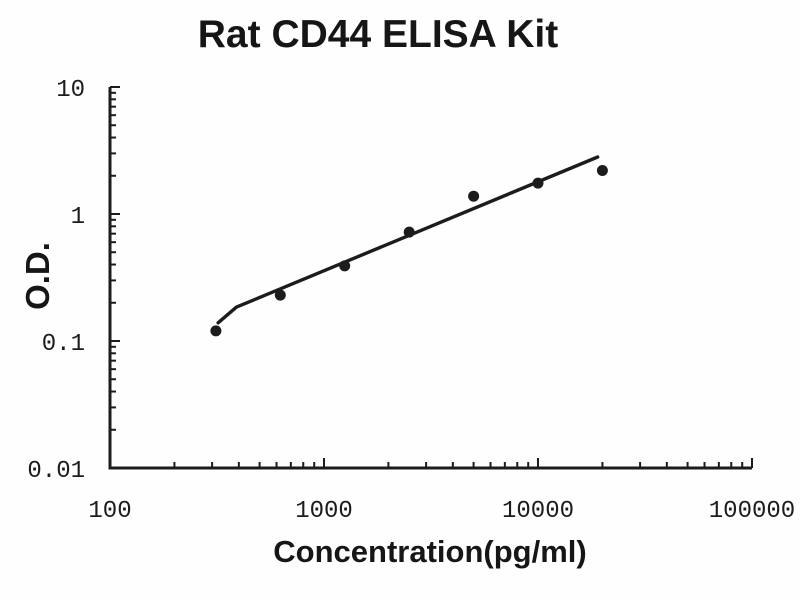 Image resolution: width=800 pixels, height=600 pixels. I want to click on y-tick-label: 1, so click(78, 217).